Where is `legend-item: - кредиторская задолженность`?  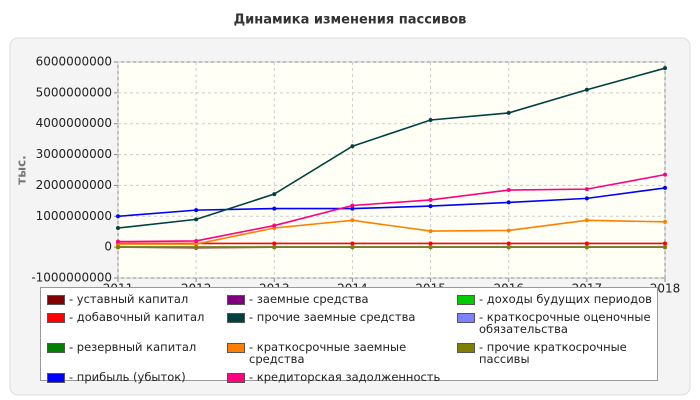 legend-item: - кредиторская задолженность is located at coordinates (341, 377).